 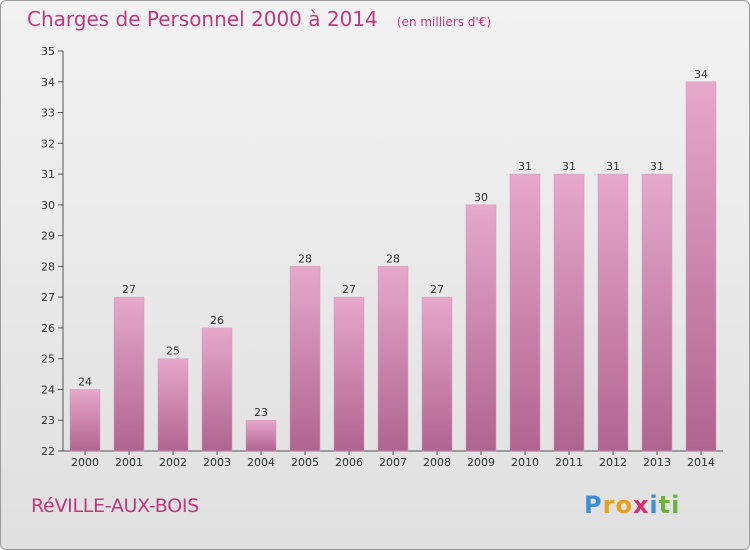 What do you see at coordinates (173, 351) in the screenshot?
I see `value-label: 25` at bounding box center [173, 351].